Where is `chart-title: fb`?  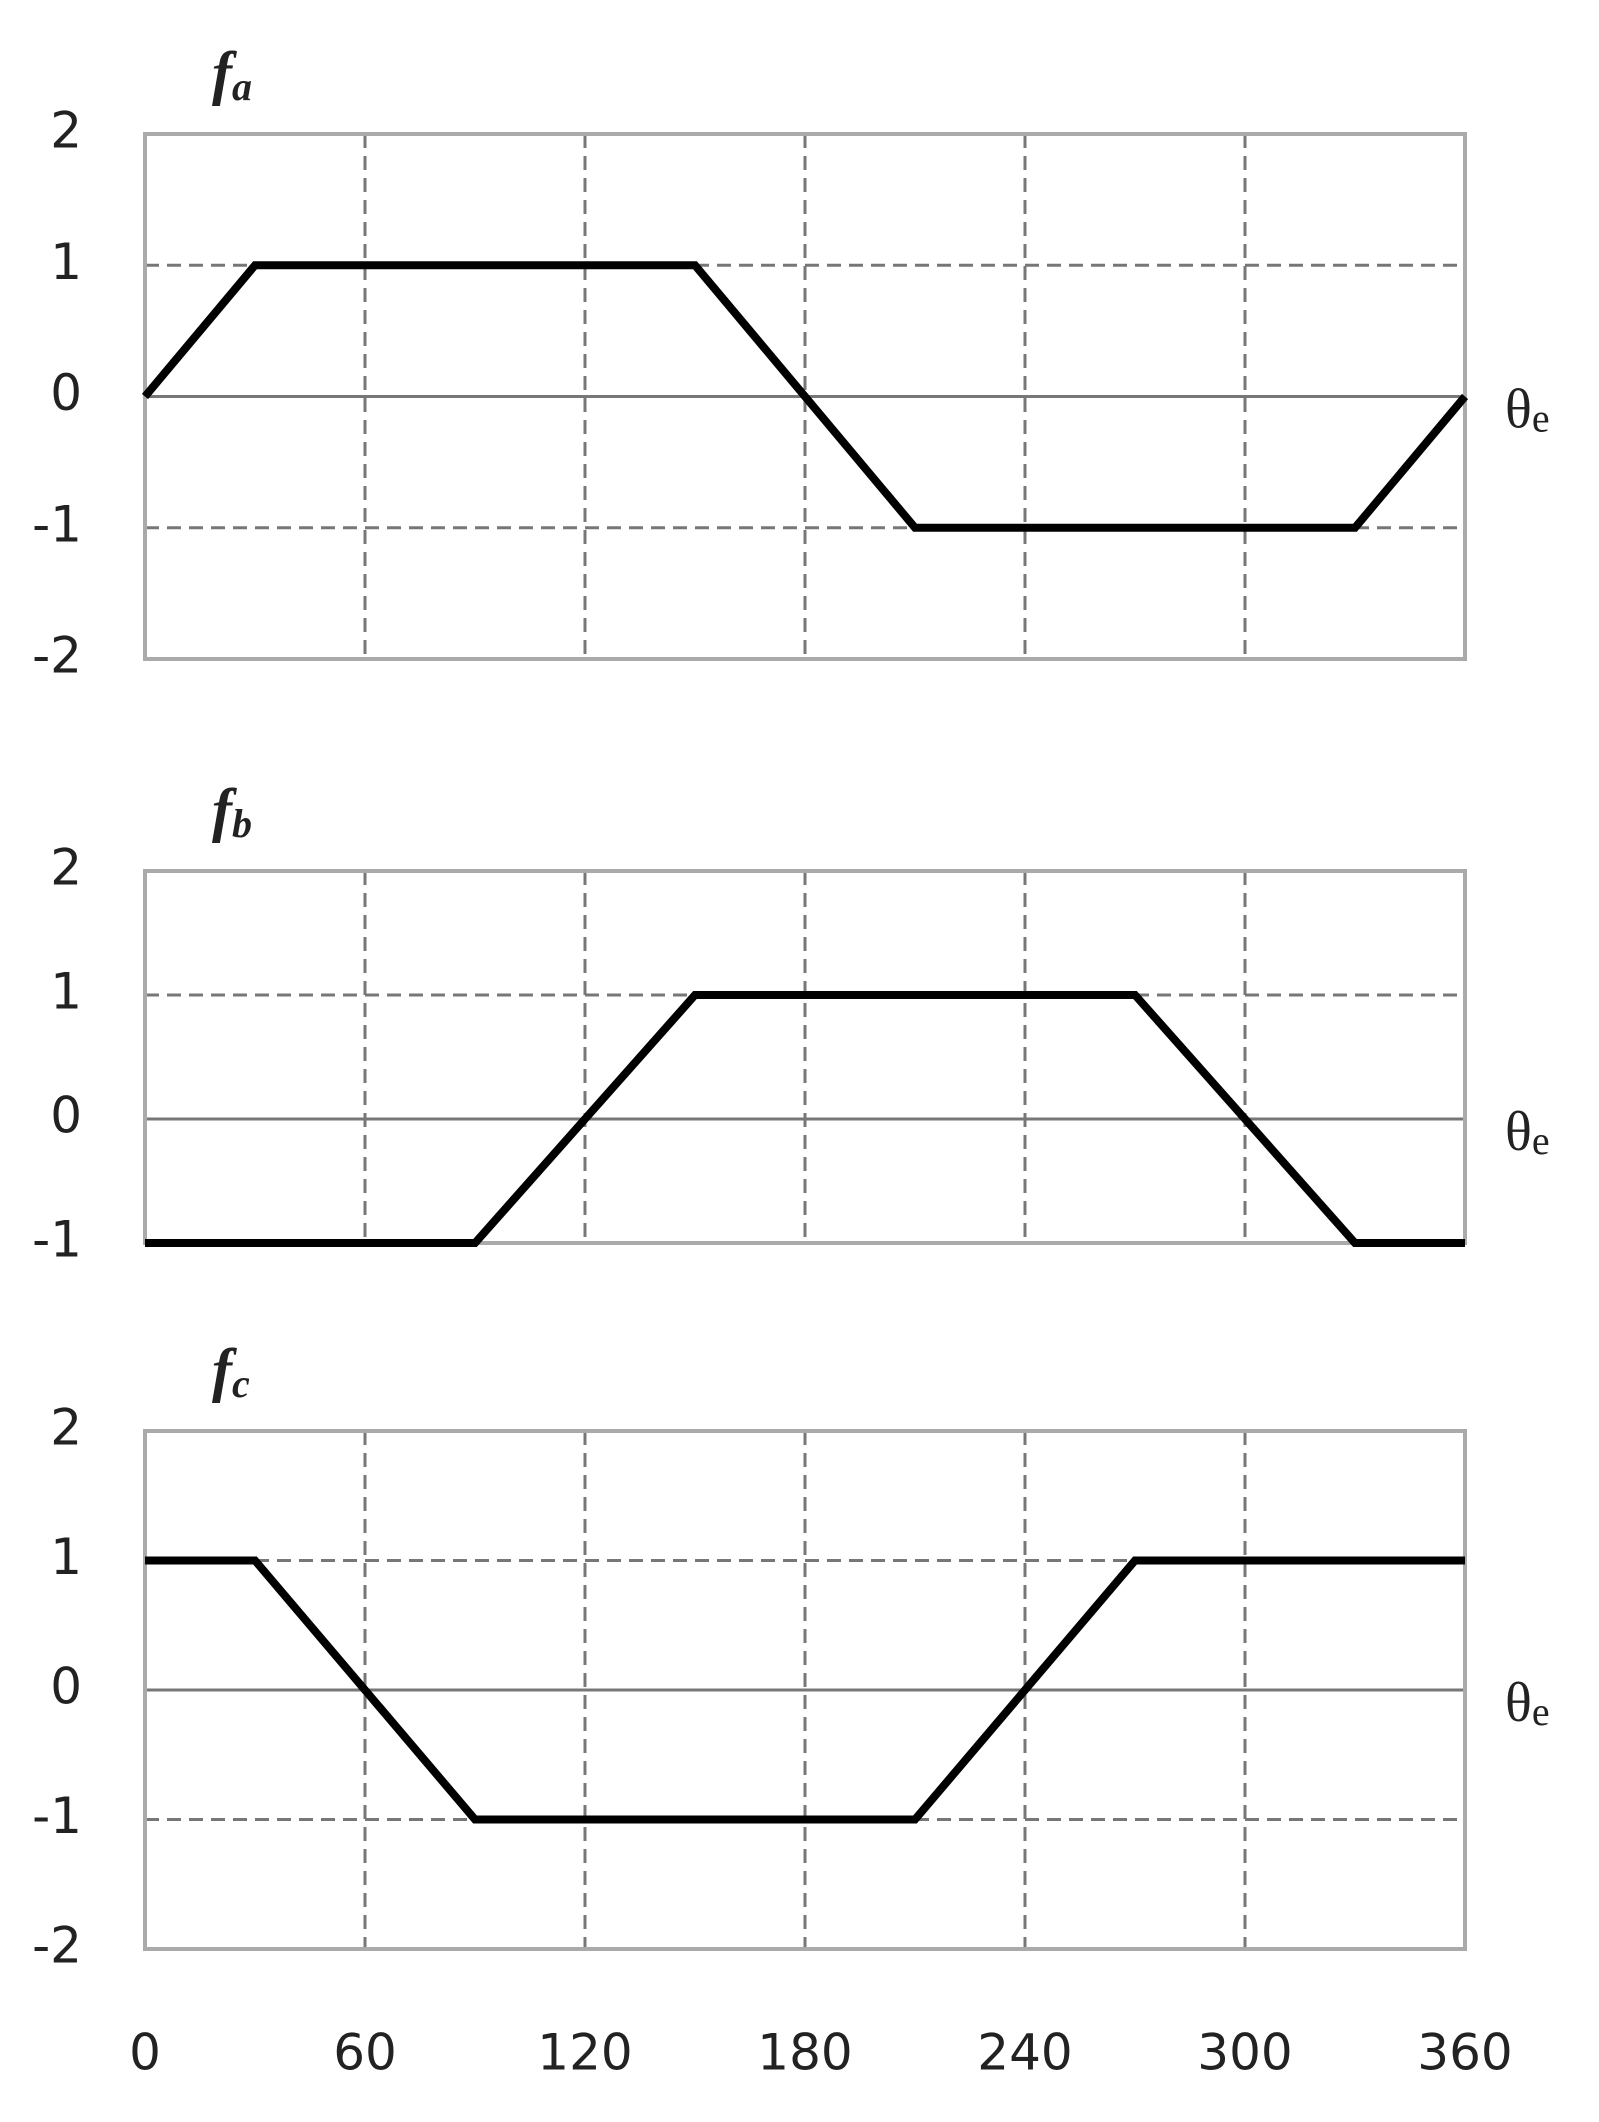 chart-title: fb is located at coordinates (232, 811).